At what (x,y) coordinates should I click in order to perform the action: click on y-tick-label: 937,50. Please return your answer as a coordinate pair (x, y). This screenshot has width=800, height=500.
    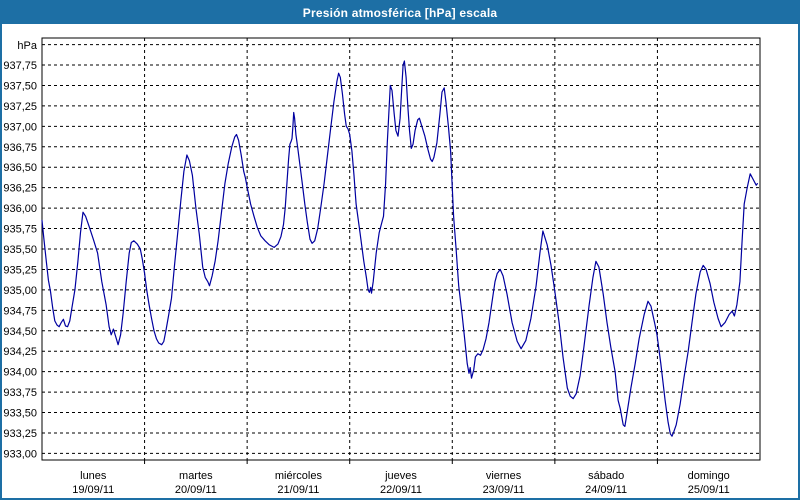
    Looking at the image, I should click on (20, 86).